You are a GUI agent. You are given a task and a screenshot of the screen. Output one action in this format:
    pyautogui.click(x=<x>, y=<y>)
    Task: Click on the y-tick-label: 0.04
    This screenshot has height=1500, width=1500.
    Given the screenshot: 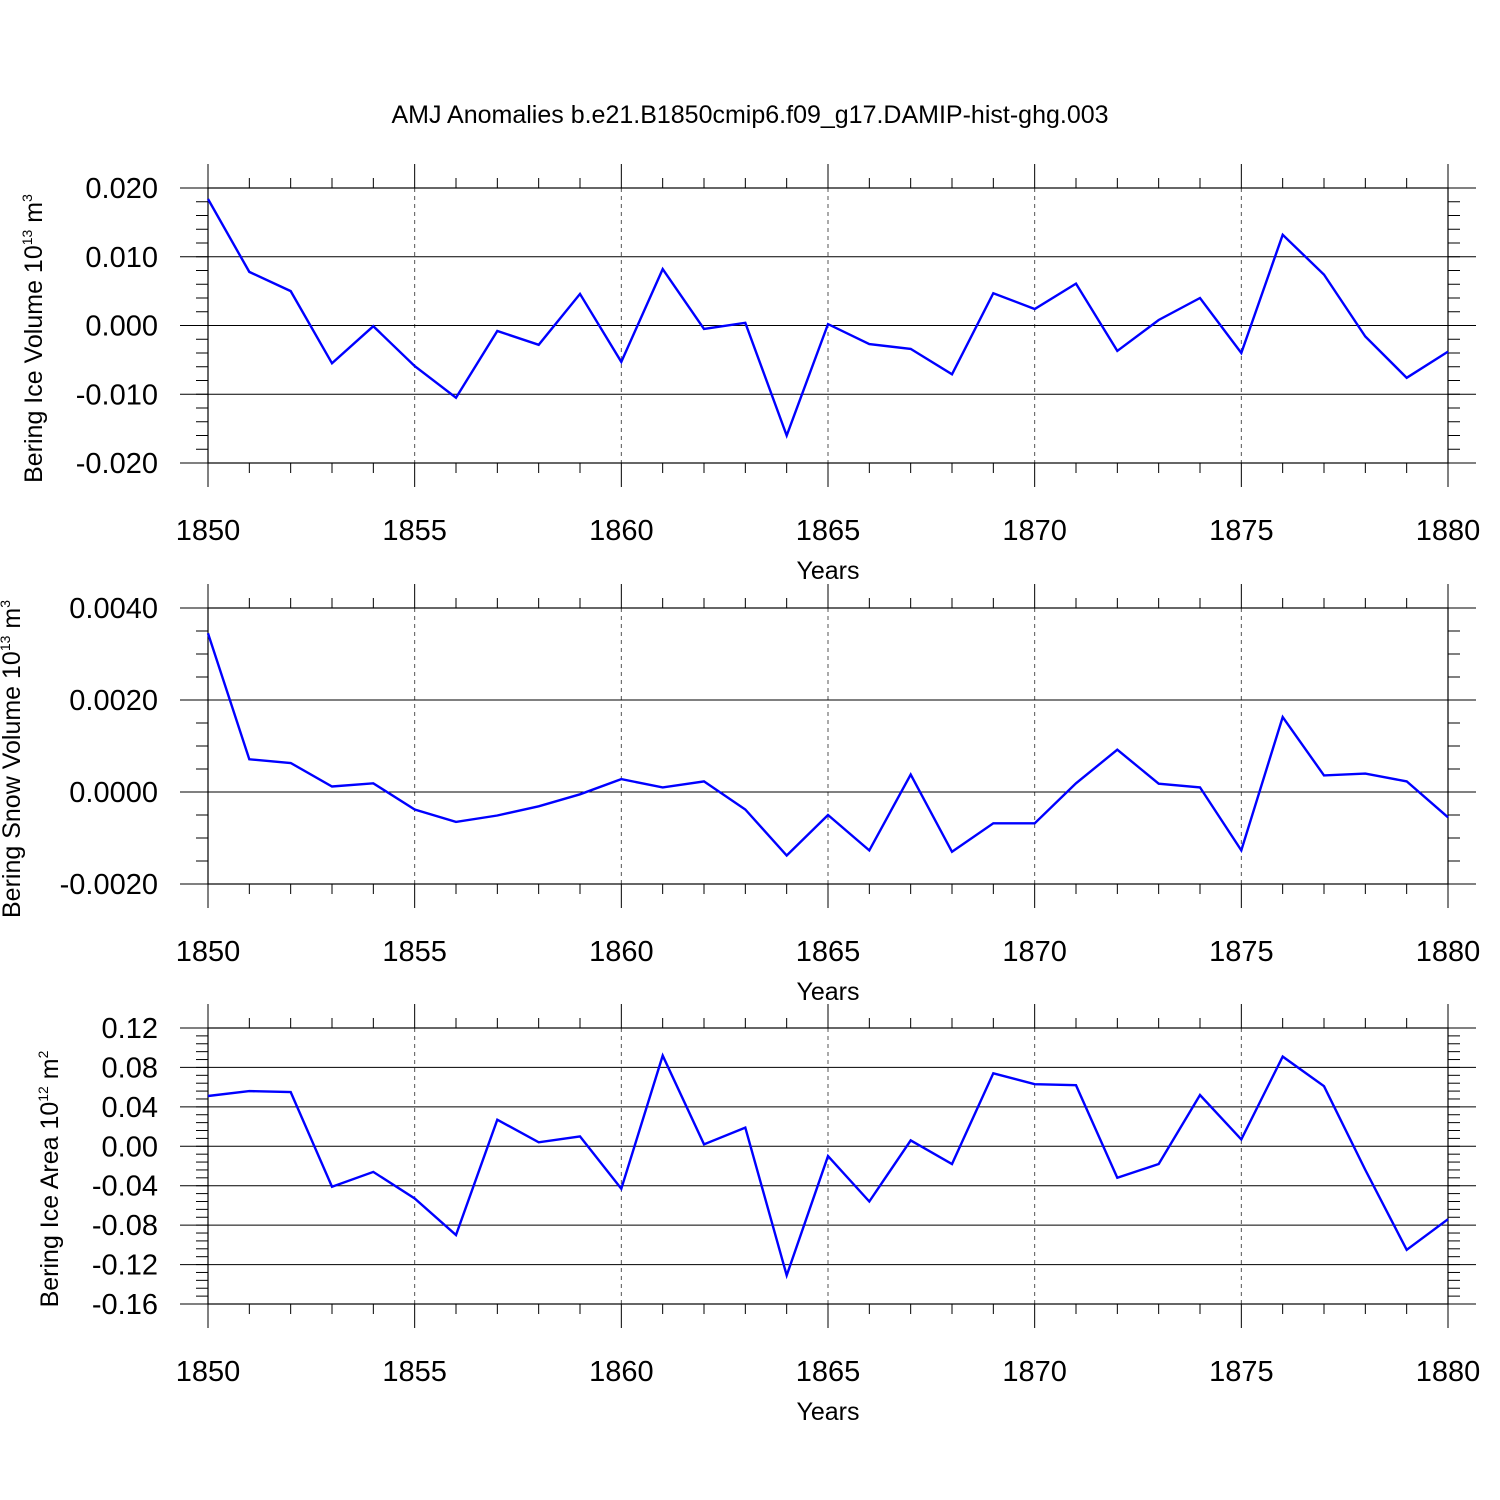 What is the action you would take?
    pyautogui.click(x=130, y=1108)
    